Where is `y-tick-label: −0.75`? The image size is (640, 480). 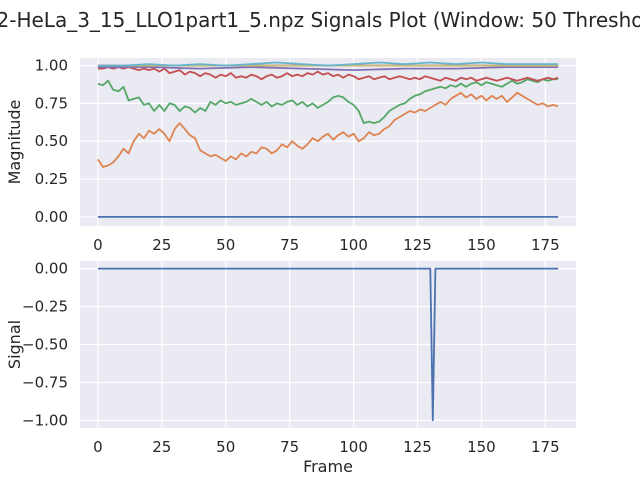
y-tick-label: −0.75 is located at coordinates (45, 382).